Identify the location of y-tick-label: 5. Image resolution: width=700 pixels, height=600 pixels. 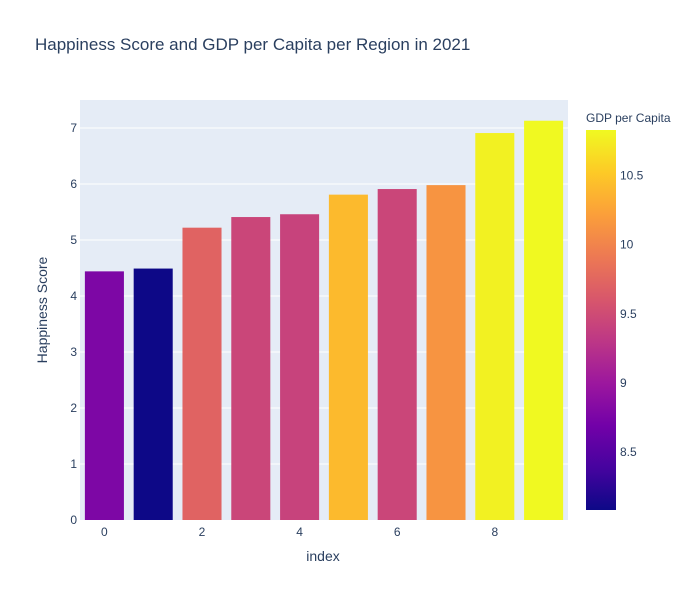
(73, 240).